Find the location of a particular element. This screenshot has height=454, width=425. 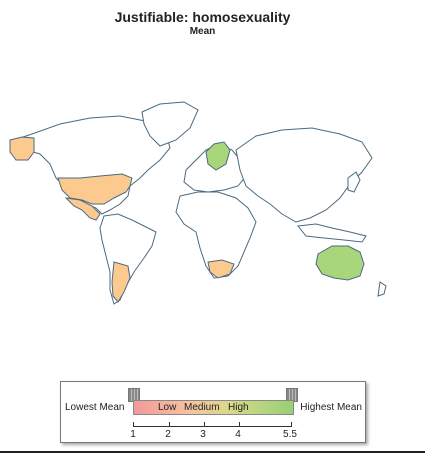

country-south-africa is located at coordinates (221, 269).